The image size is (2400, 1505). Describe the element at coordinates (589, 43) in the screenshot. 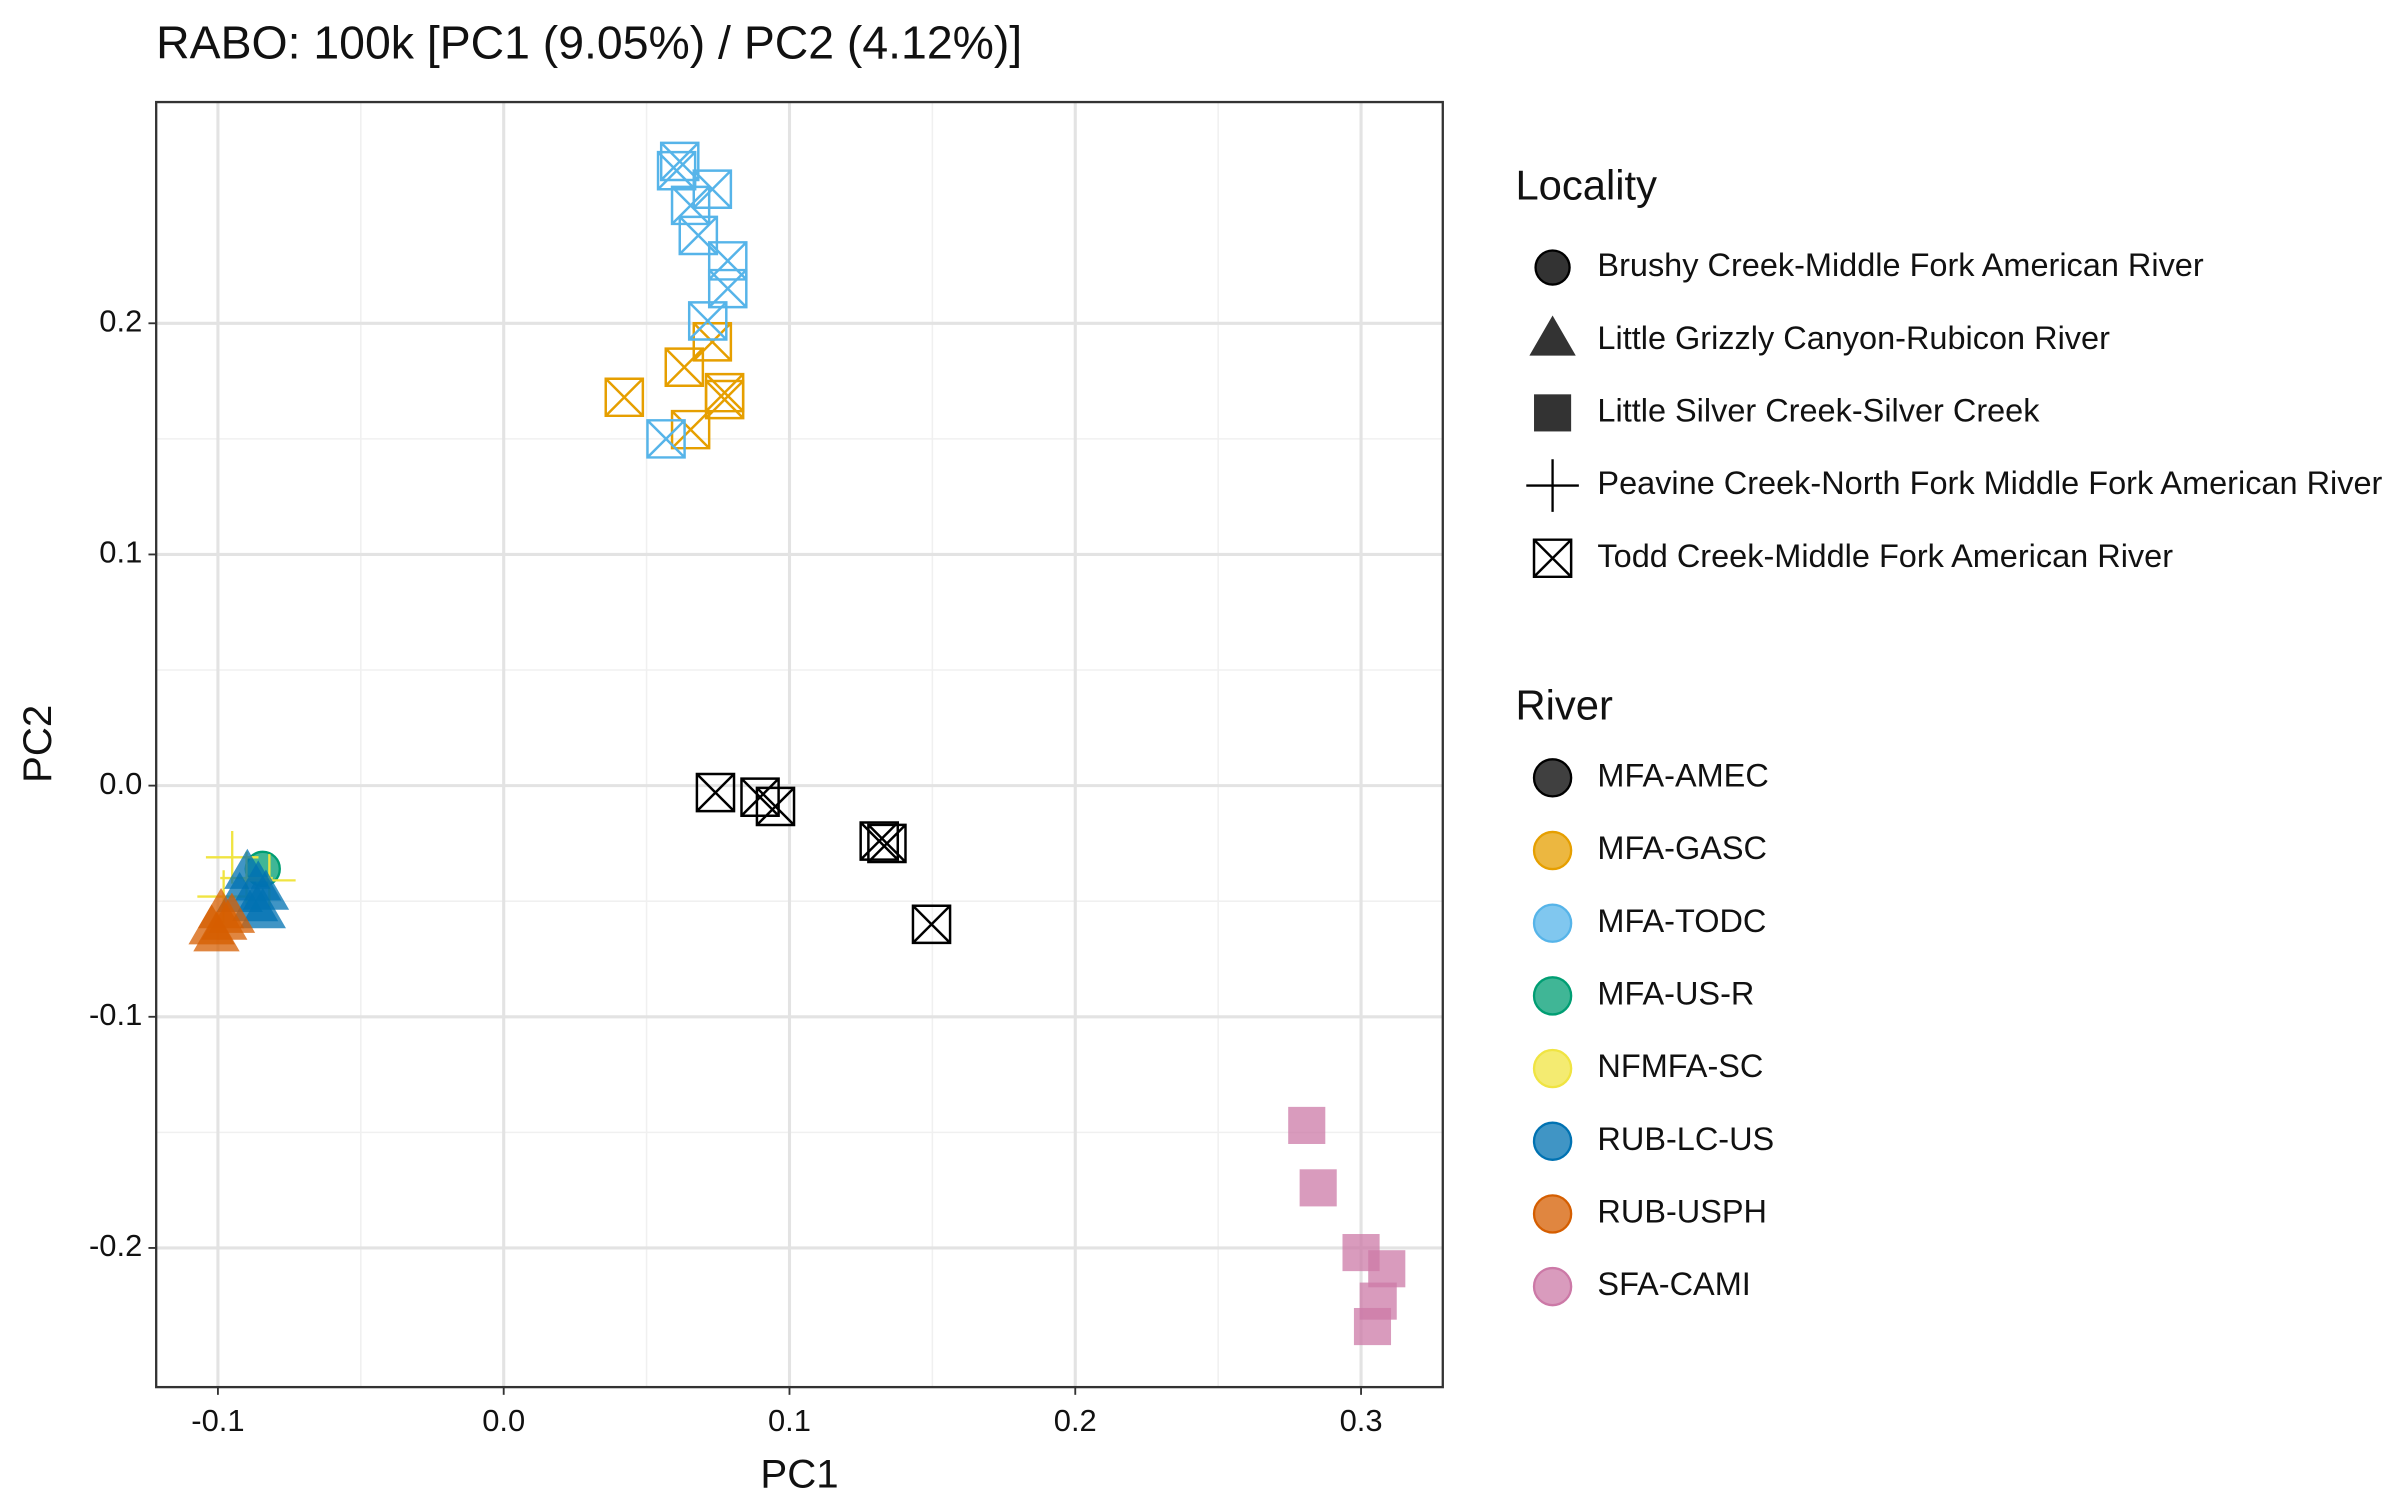

I see `chart-title: RABO: 100k [PC1 (9.05%) / PC2 (4.12%)]` at that location.